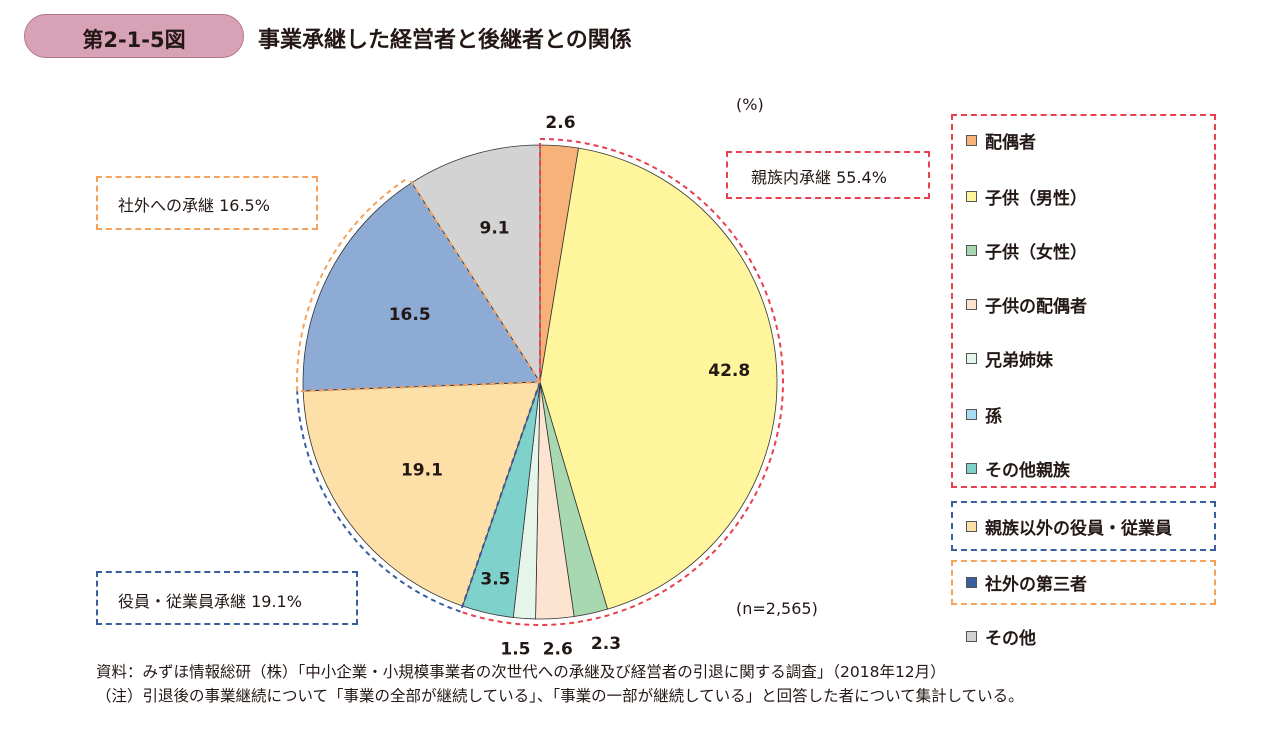 This screenshot has width=1272, height=732. What do you see at coordinates (1036, 253) in the screenshot?
I see `legend-label-2: 子供（女性）` at bounding box center [1036, 253].